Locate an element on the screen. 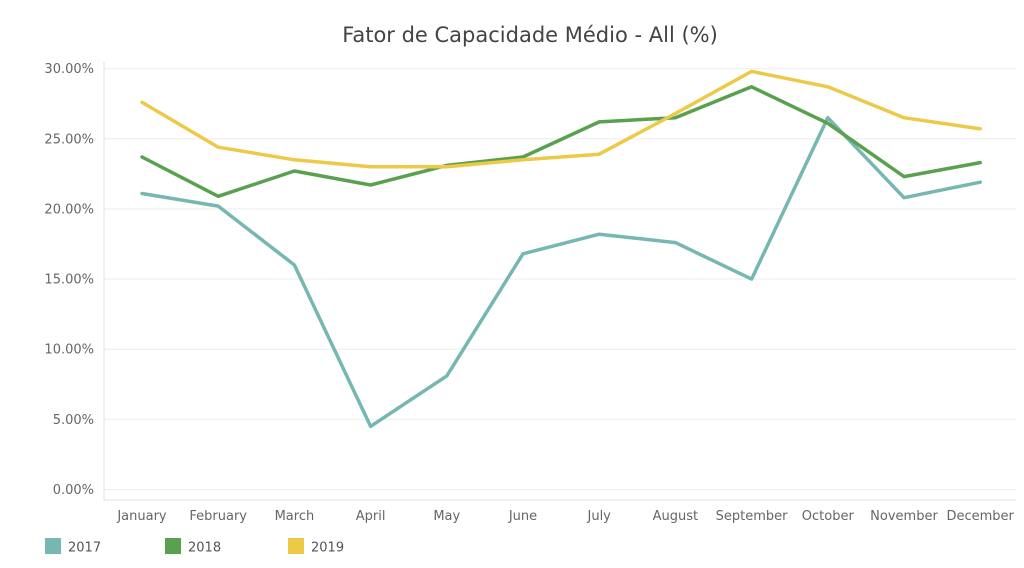  x-tick-label: October is located at coordinates (828, 516).